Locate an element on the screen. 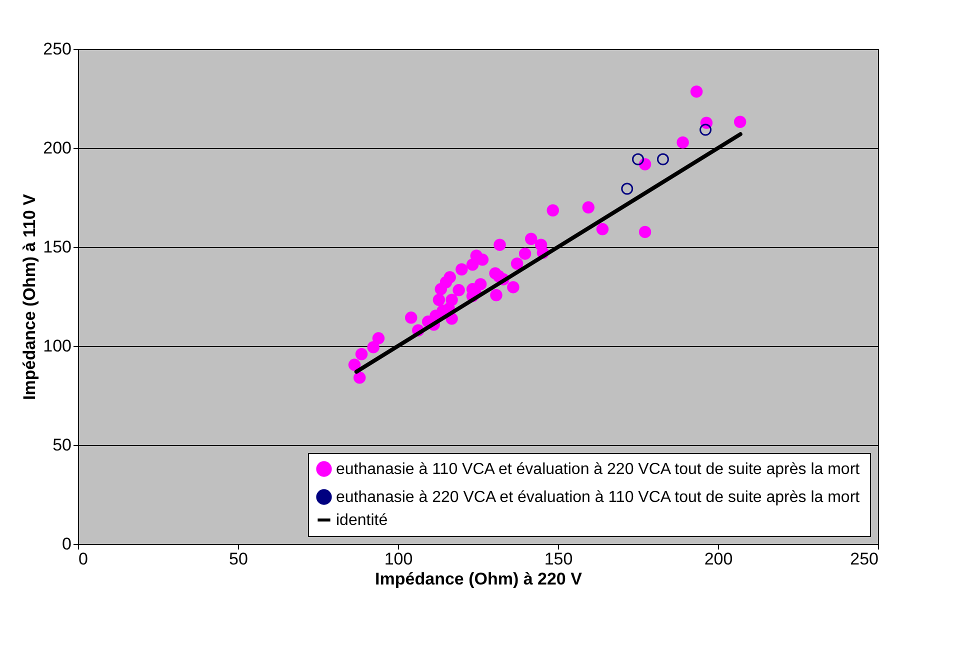 The width and height of the screenshot is (967, 655). y-tick-label: 200 is located at coordinates (57, 148).